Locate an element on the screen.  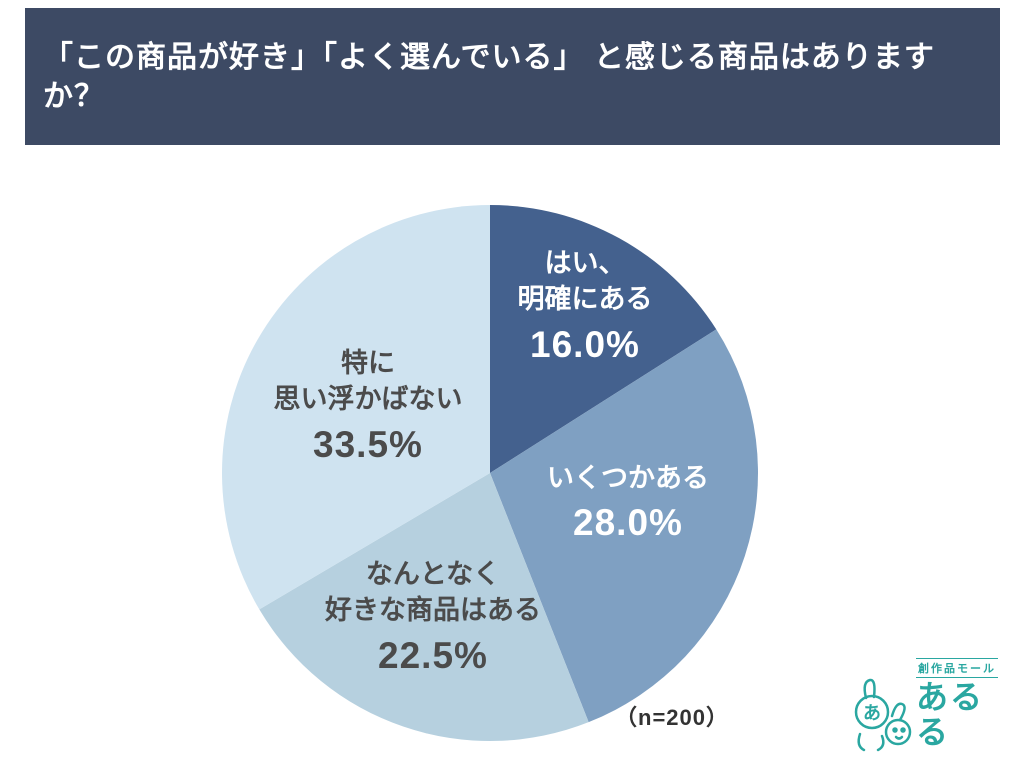
logo-text-block: 創作品モール あるる is located at coordinates (964, 706).